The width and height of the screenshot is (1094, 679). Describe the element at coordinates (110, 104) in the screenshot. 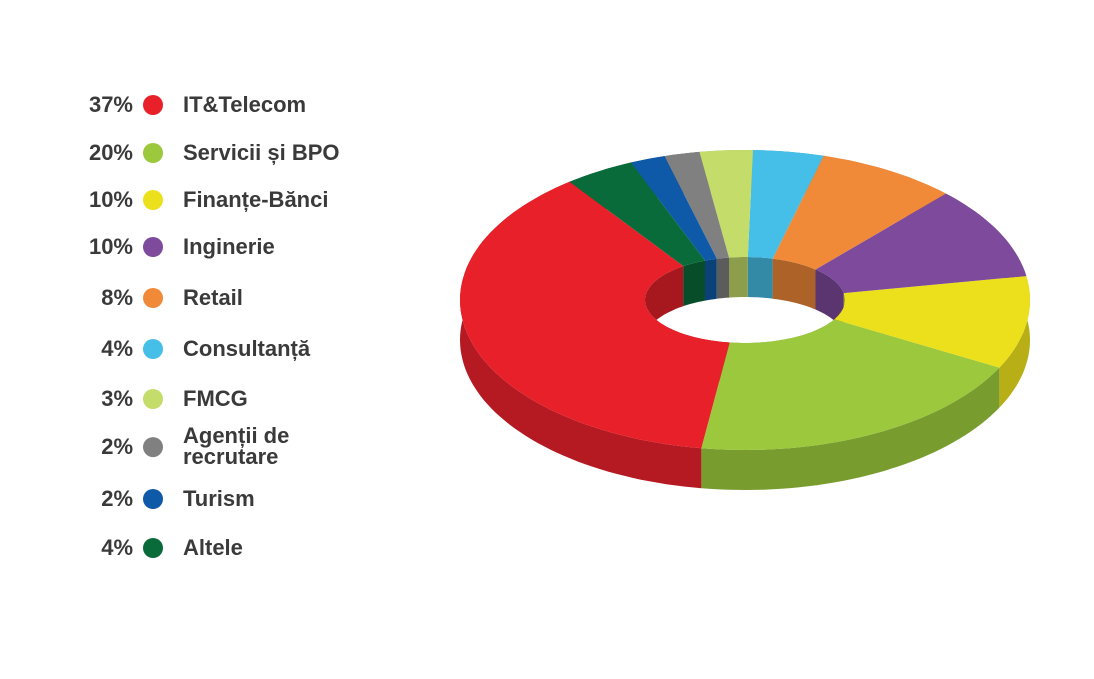

I see `legend-value: 37%` at that location.